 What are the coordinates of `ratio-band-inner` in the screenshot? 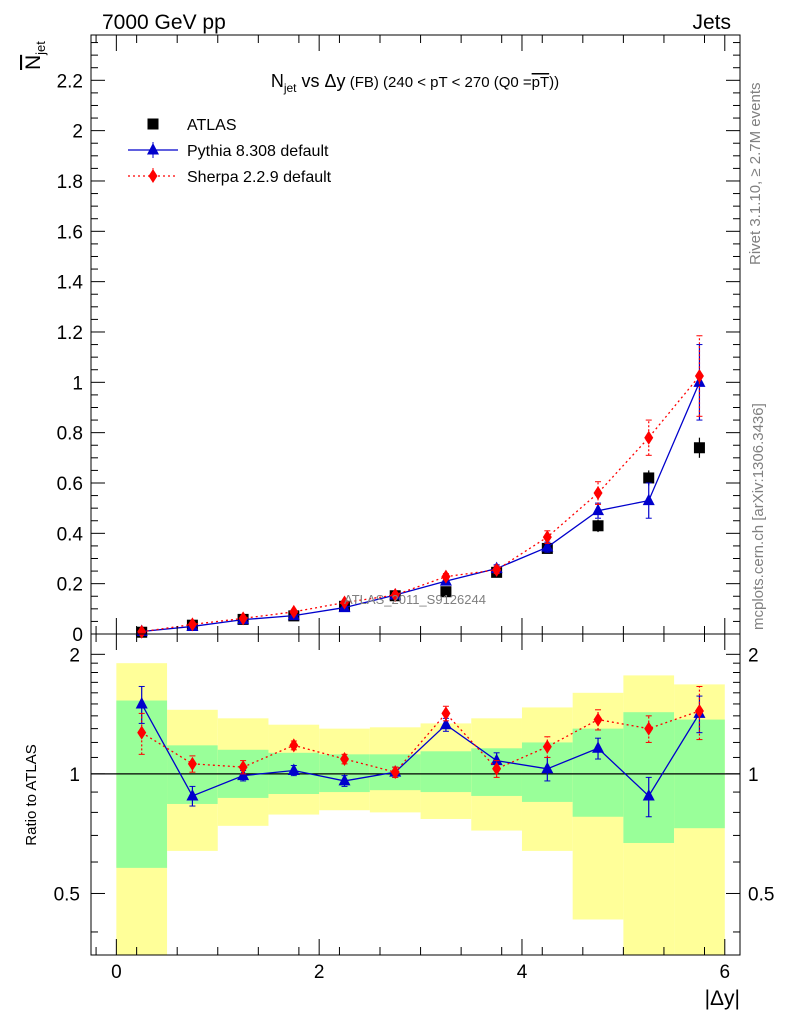 It's located at (446, 772).